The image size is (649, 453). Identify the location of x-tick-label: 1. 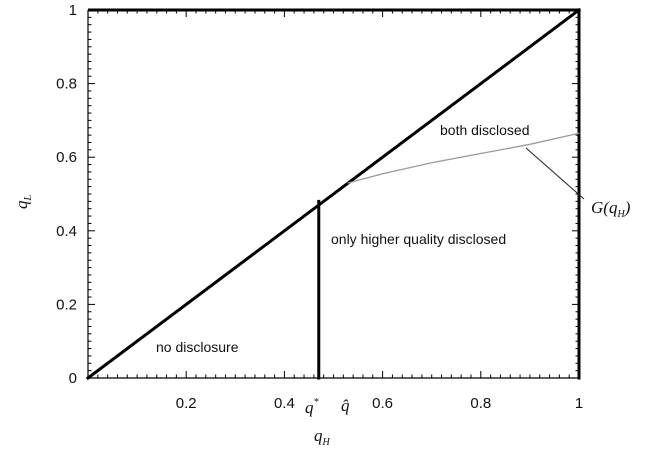
(579, 403).